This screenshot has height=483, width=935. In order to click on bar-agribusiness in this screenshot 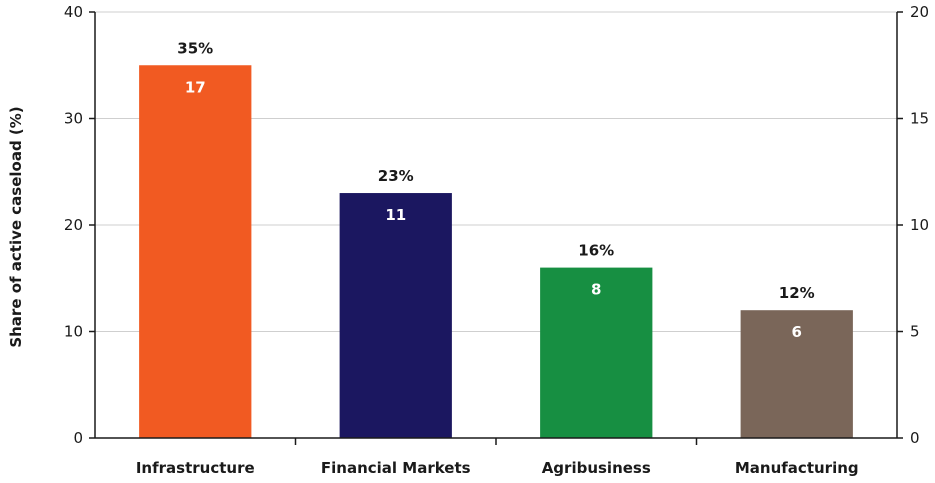, I will do `click(596, 352)`.